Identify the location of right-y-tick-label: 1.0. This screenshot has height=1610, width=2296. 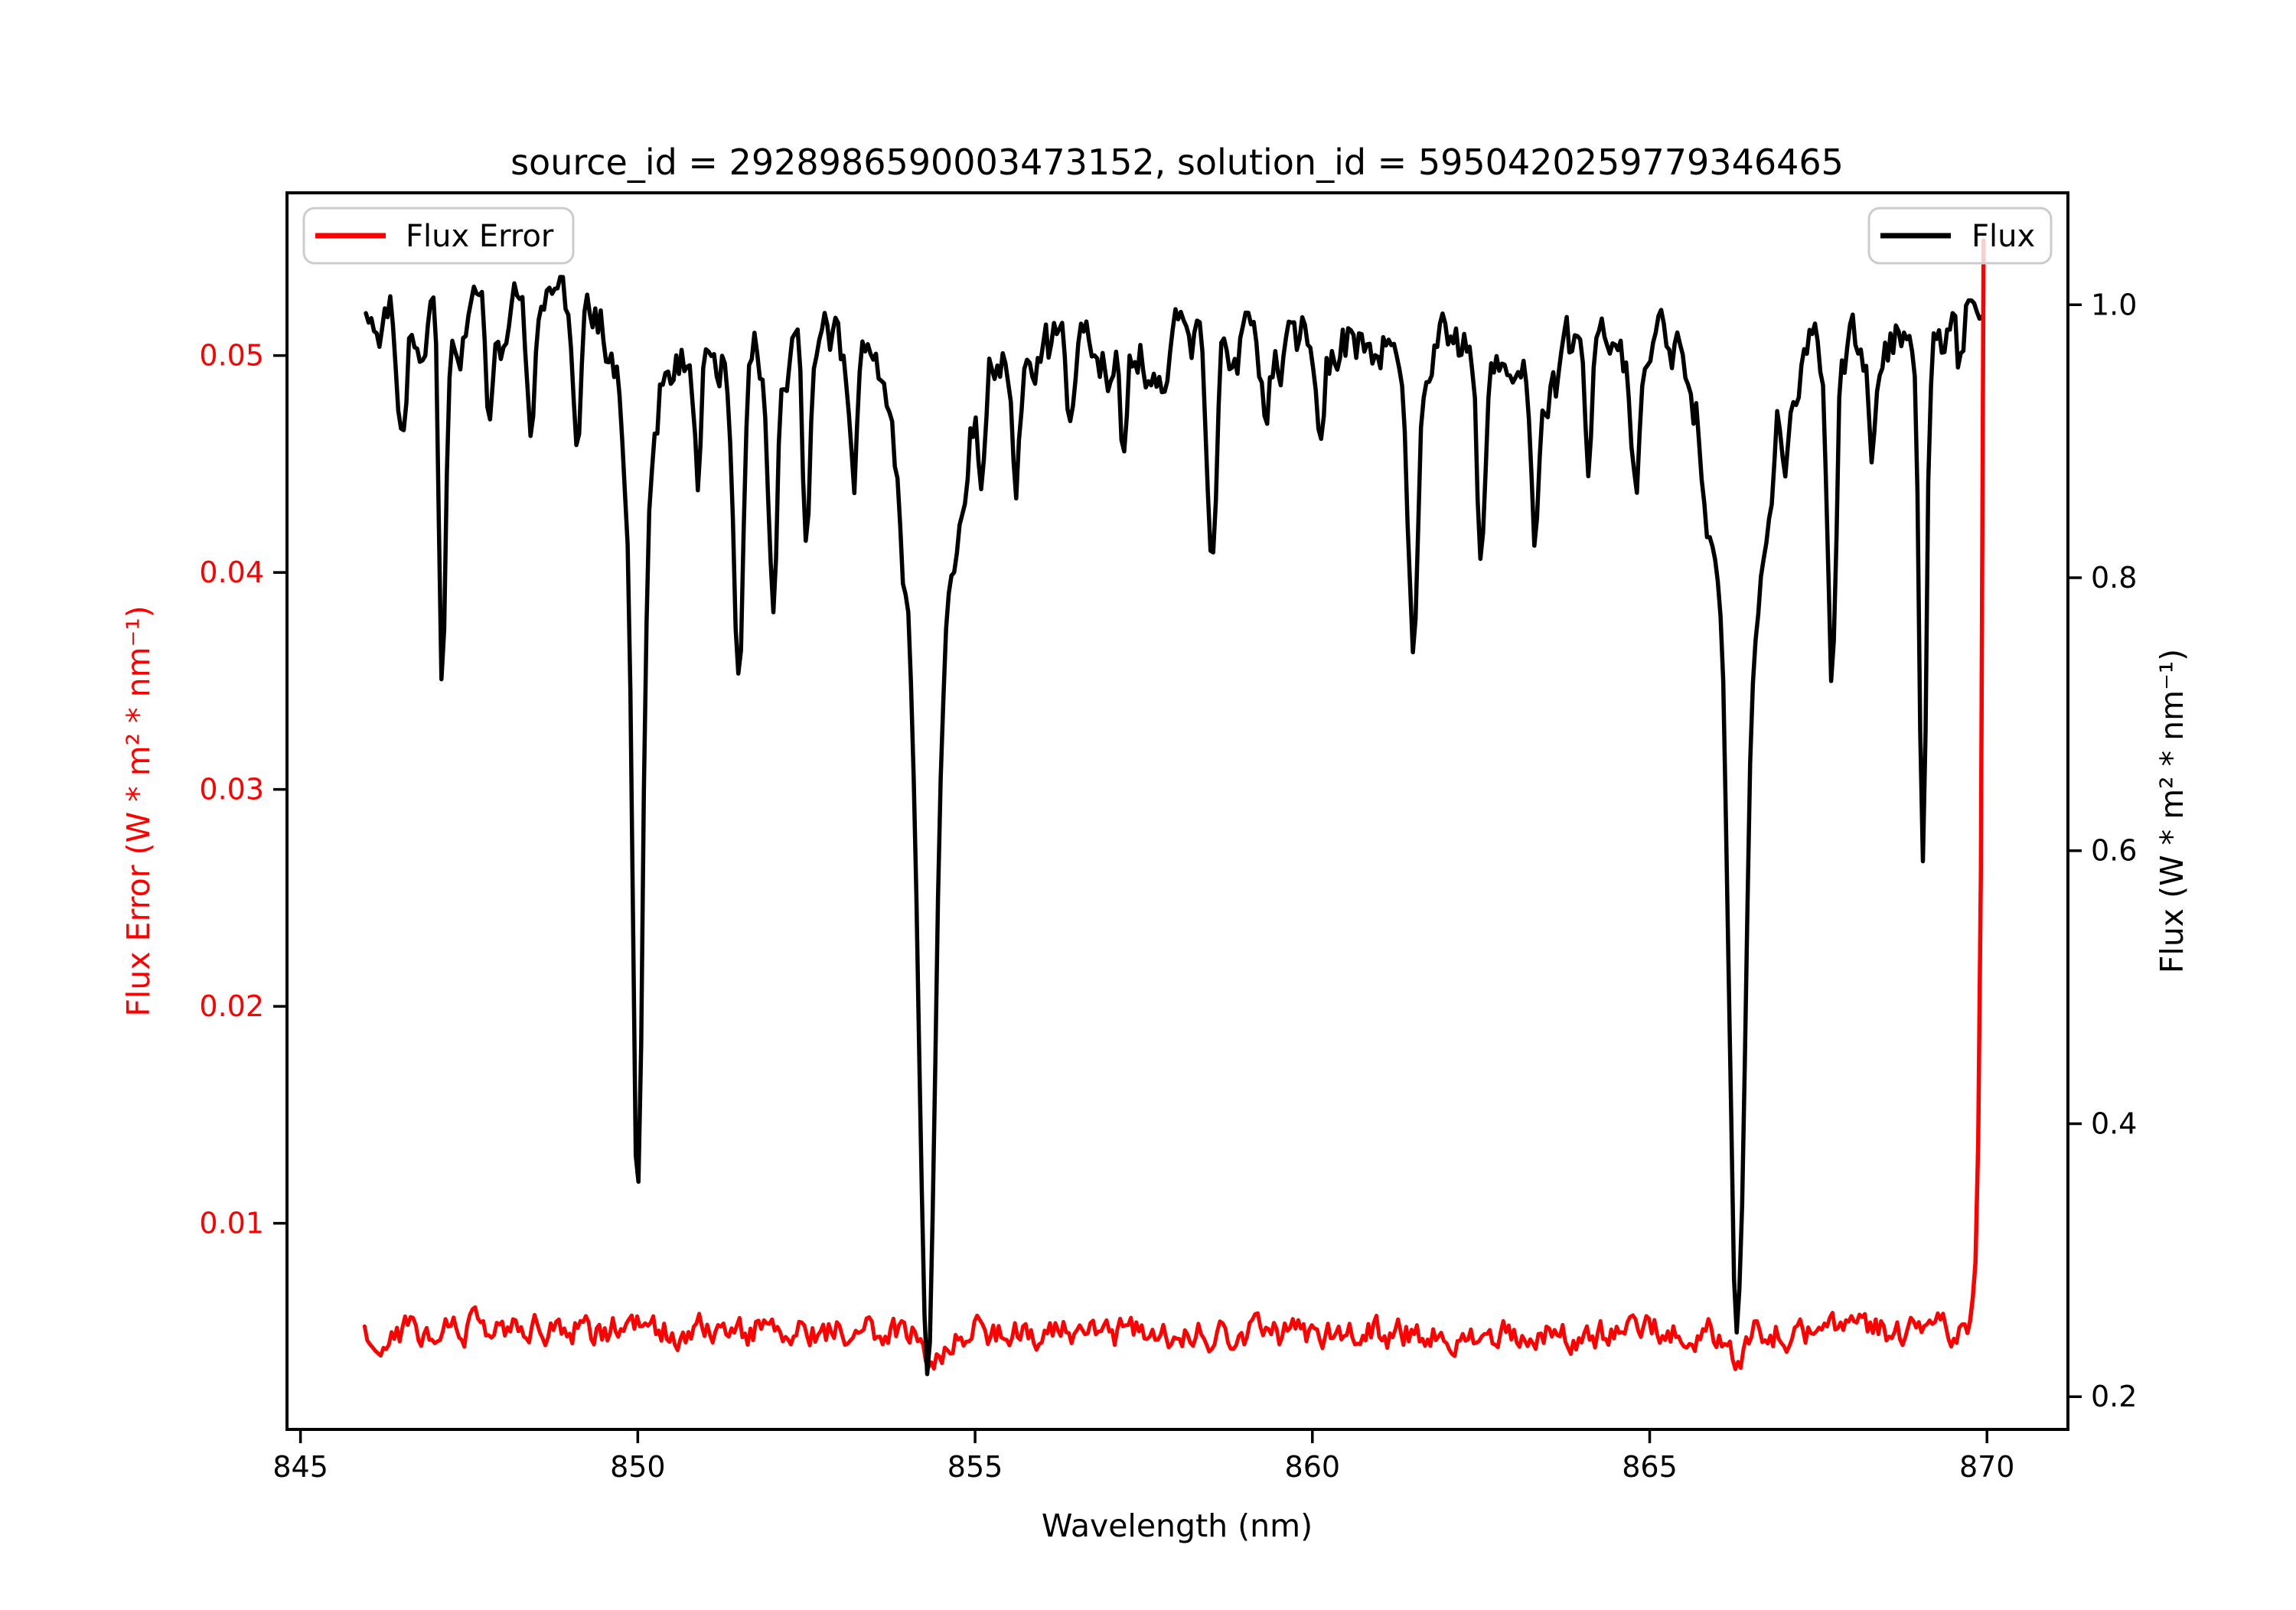
(2114, 304).